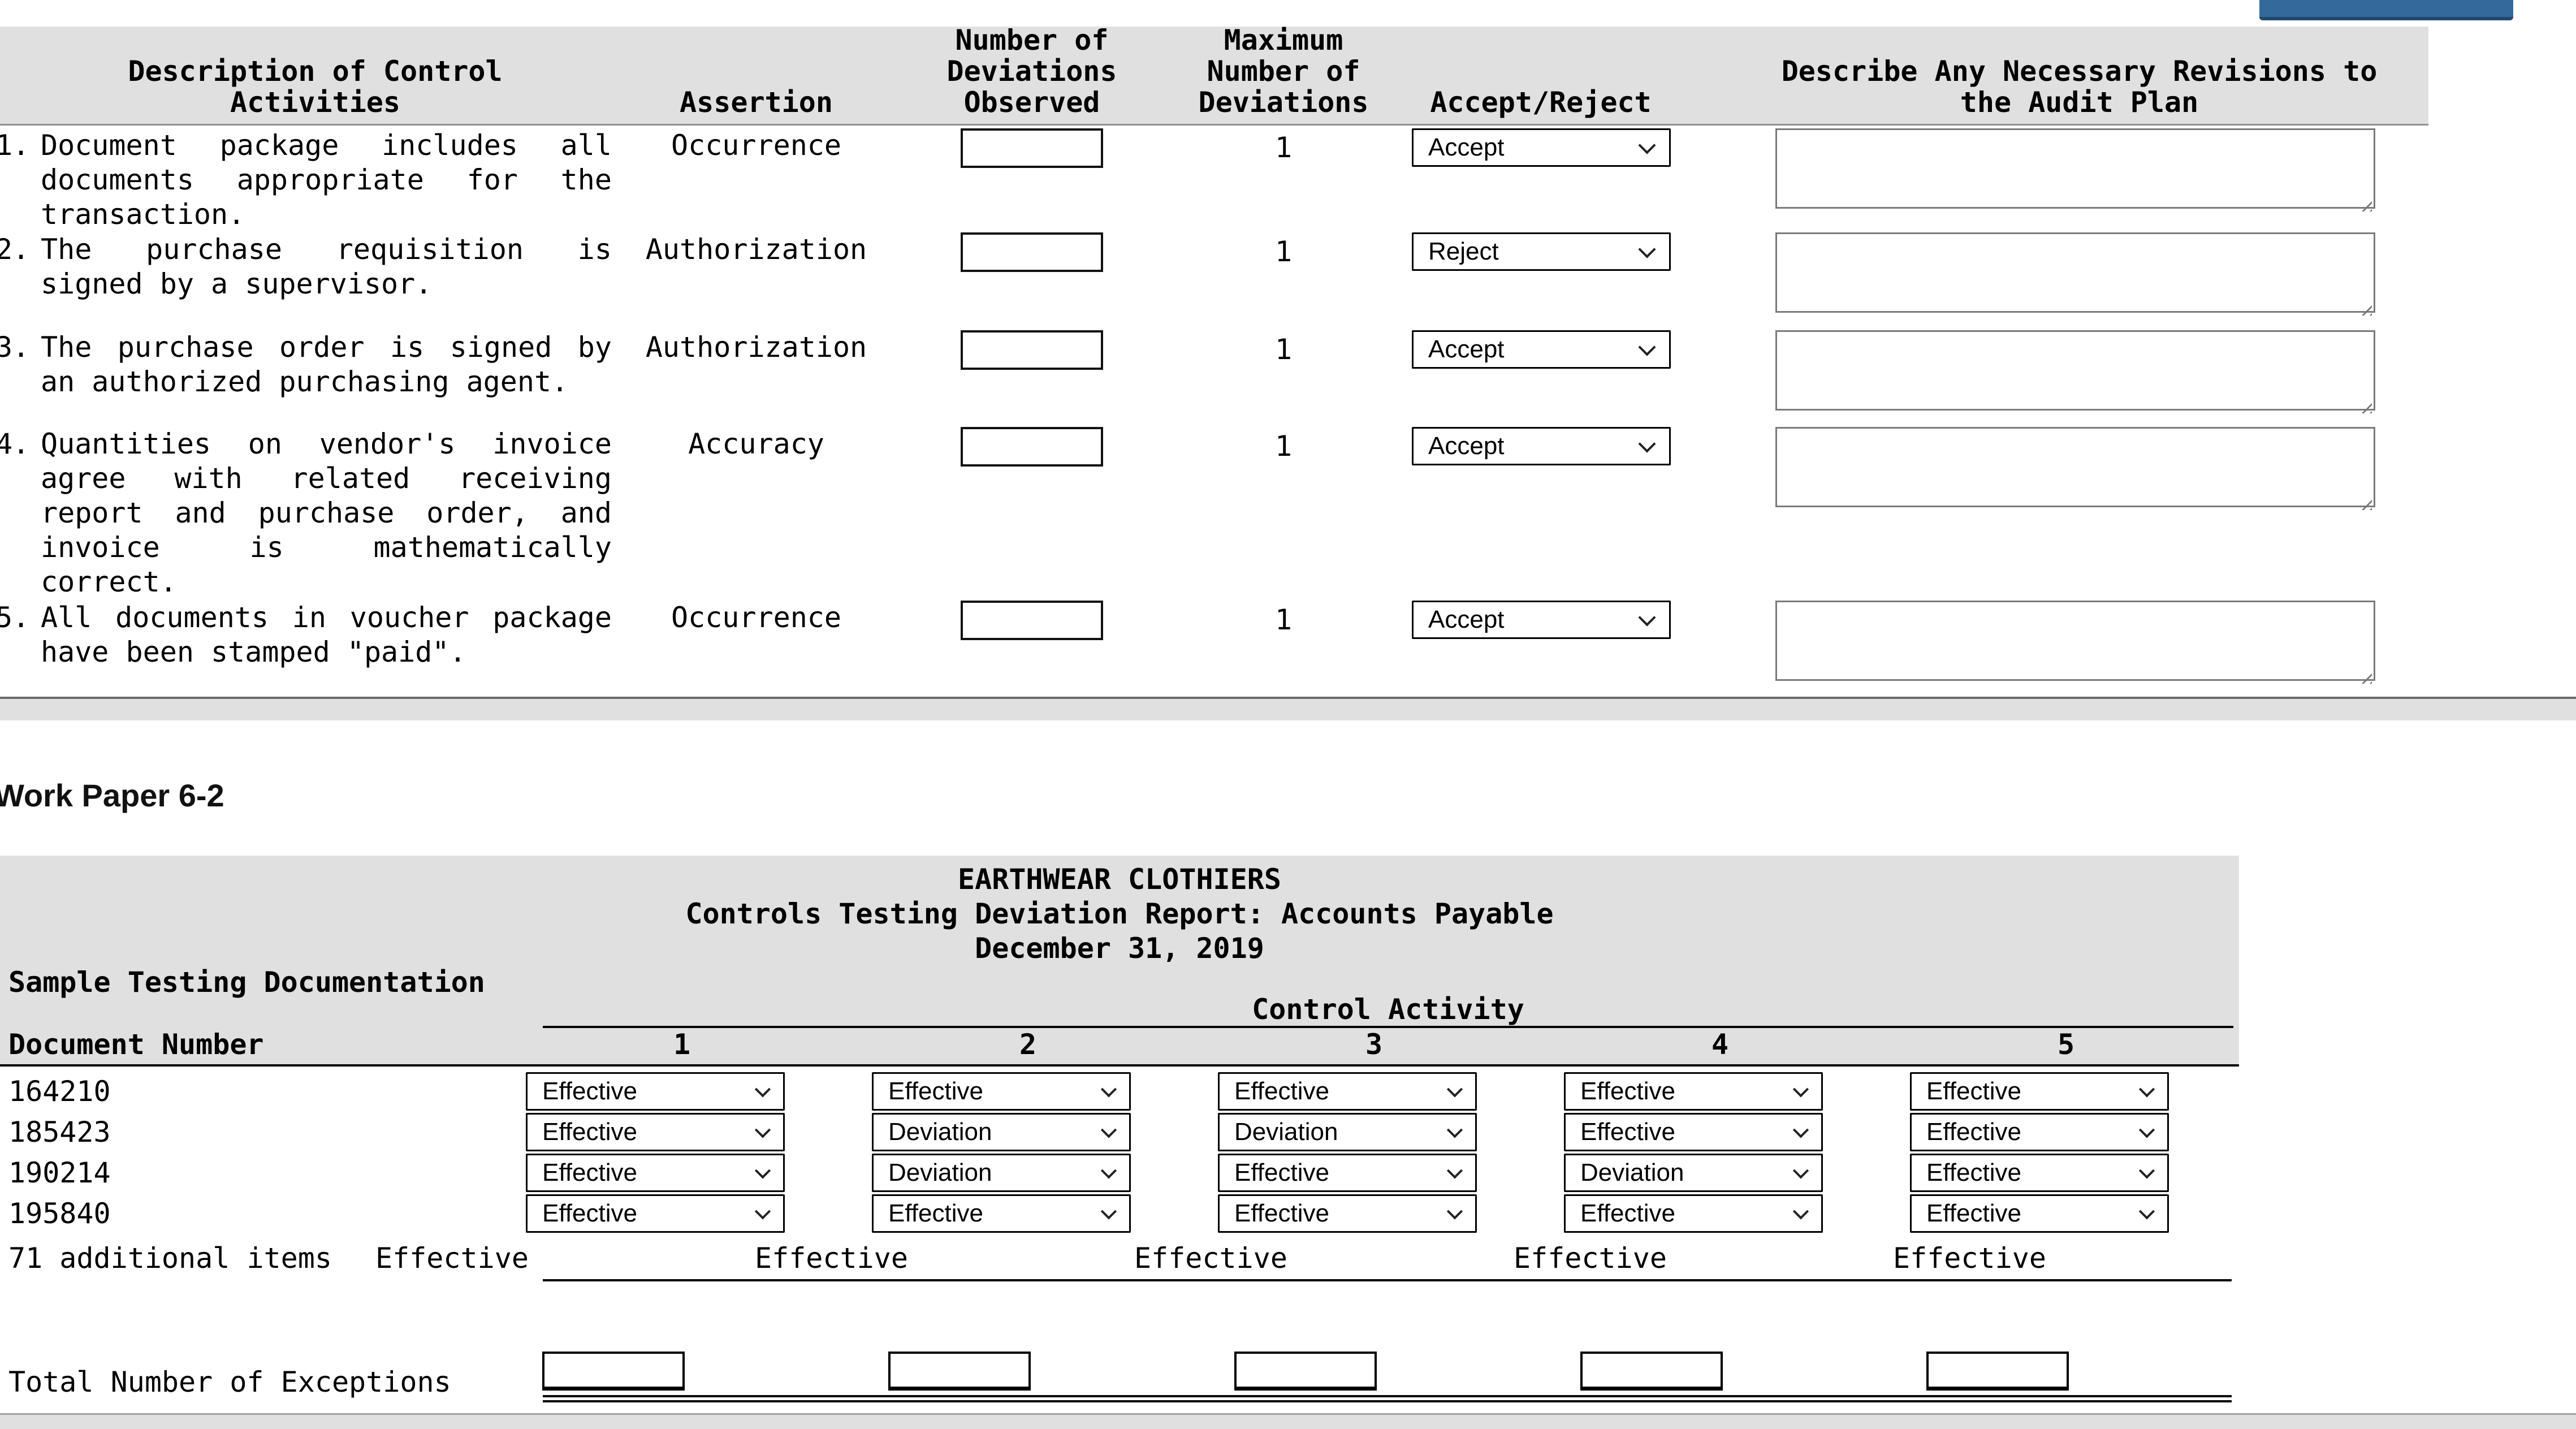 The image size is (2576, 1429). I want to click on result-select-2-5: Effective, so click(2039, 1132).